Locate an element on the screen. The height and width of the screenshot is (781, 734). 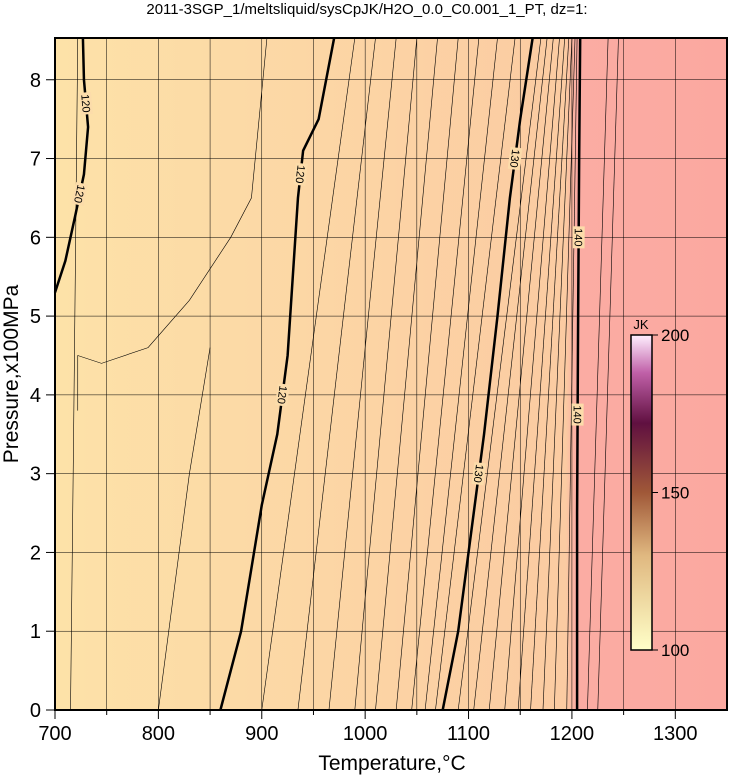
x-tick-label: 1300 is located at coordinates (675, 734).